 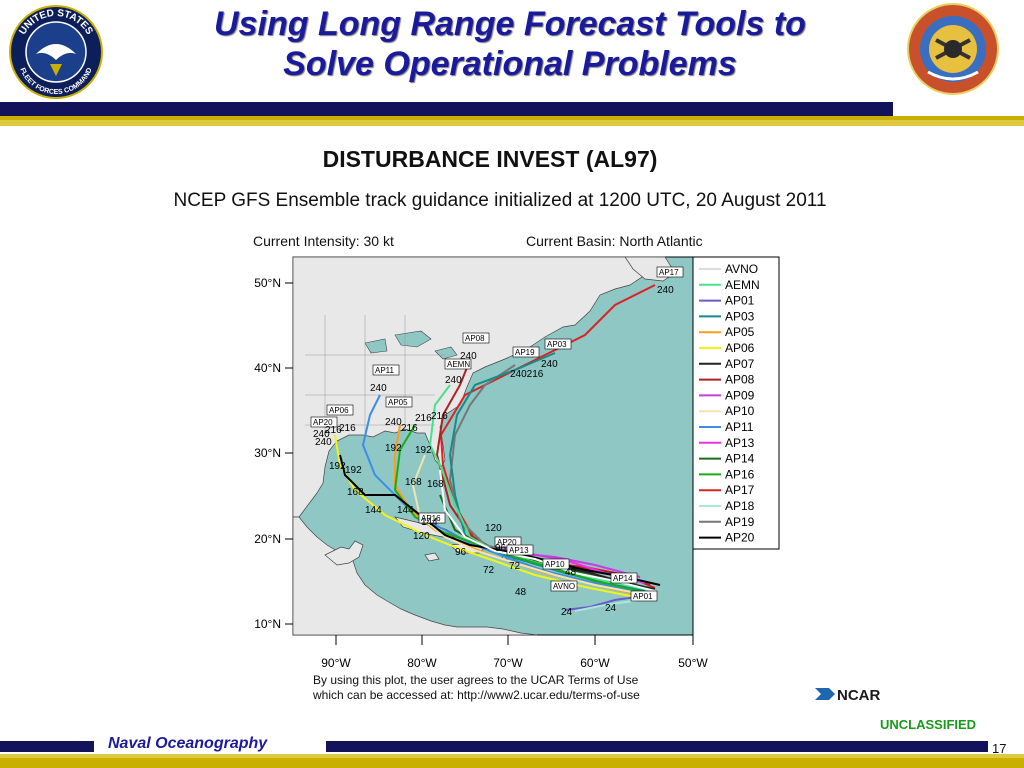 What do you see at coordinates (512, 763) in the screenshot?
I see `footer-band-gold` at bounding box center [512, 763].